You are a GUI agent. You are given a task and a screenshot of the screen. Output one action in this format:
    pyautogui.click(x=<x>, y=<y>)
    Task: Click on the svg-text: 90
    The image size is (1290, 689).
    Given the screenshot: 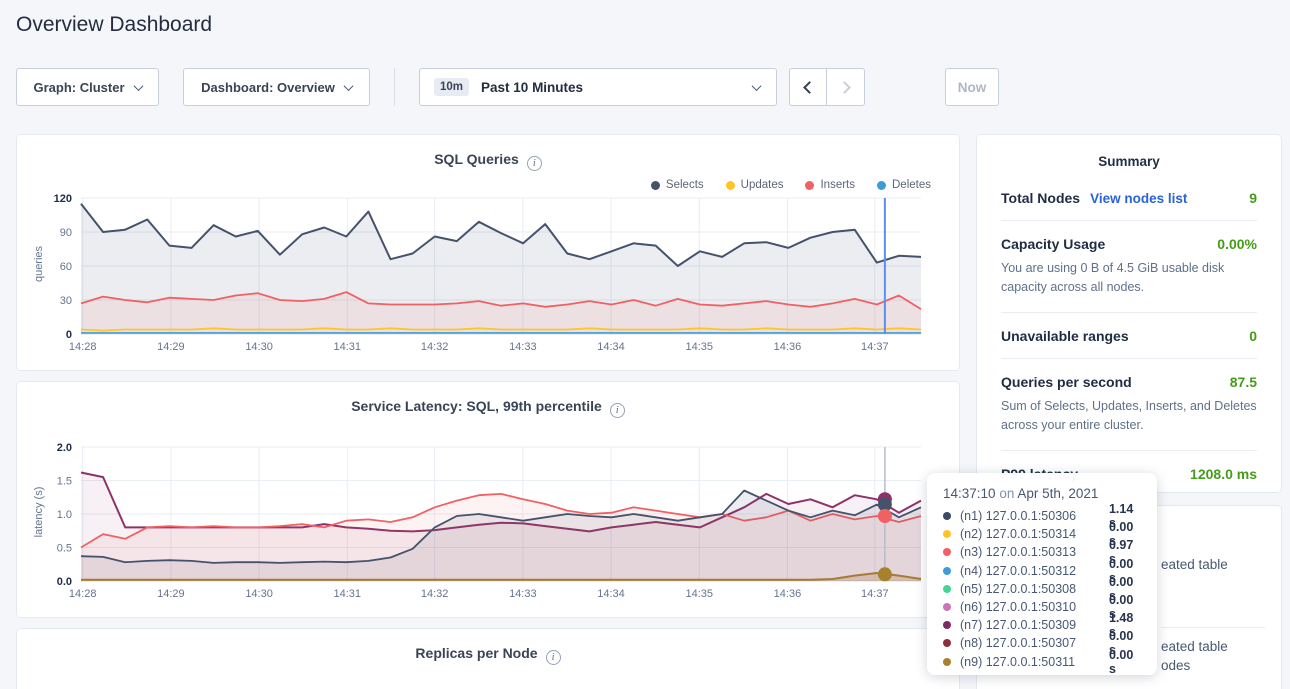 What is the action you would take?
    pyautogui.click(x=66, y=233)
    